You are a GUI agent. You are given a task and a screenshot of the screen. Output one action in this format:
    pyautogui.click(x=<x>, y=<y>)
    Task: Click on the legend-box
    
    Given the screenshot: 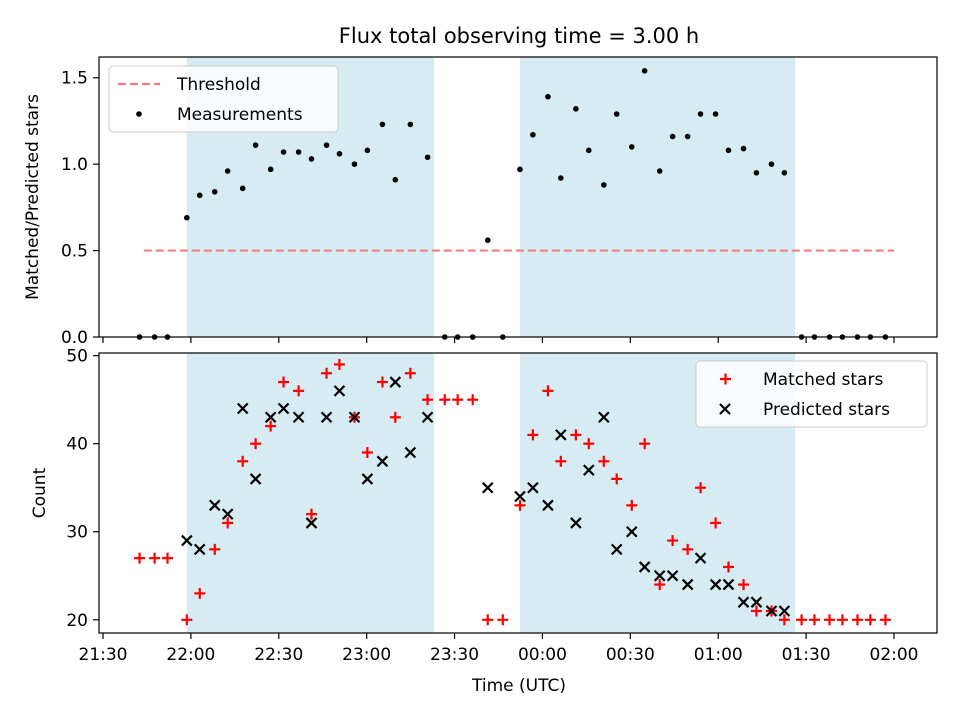 What is the action you would take?
    pyautogui.click(x=811, y=394)
    